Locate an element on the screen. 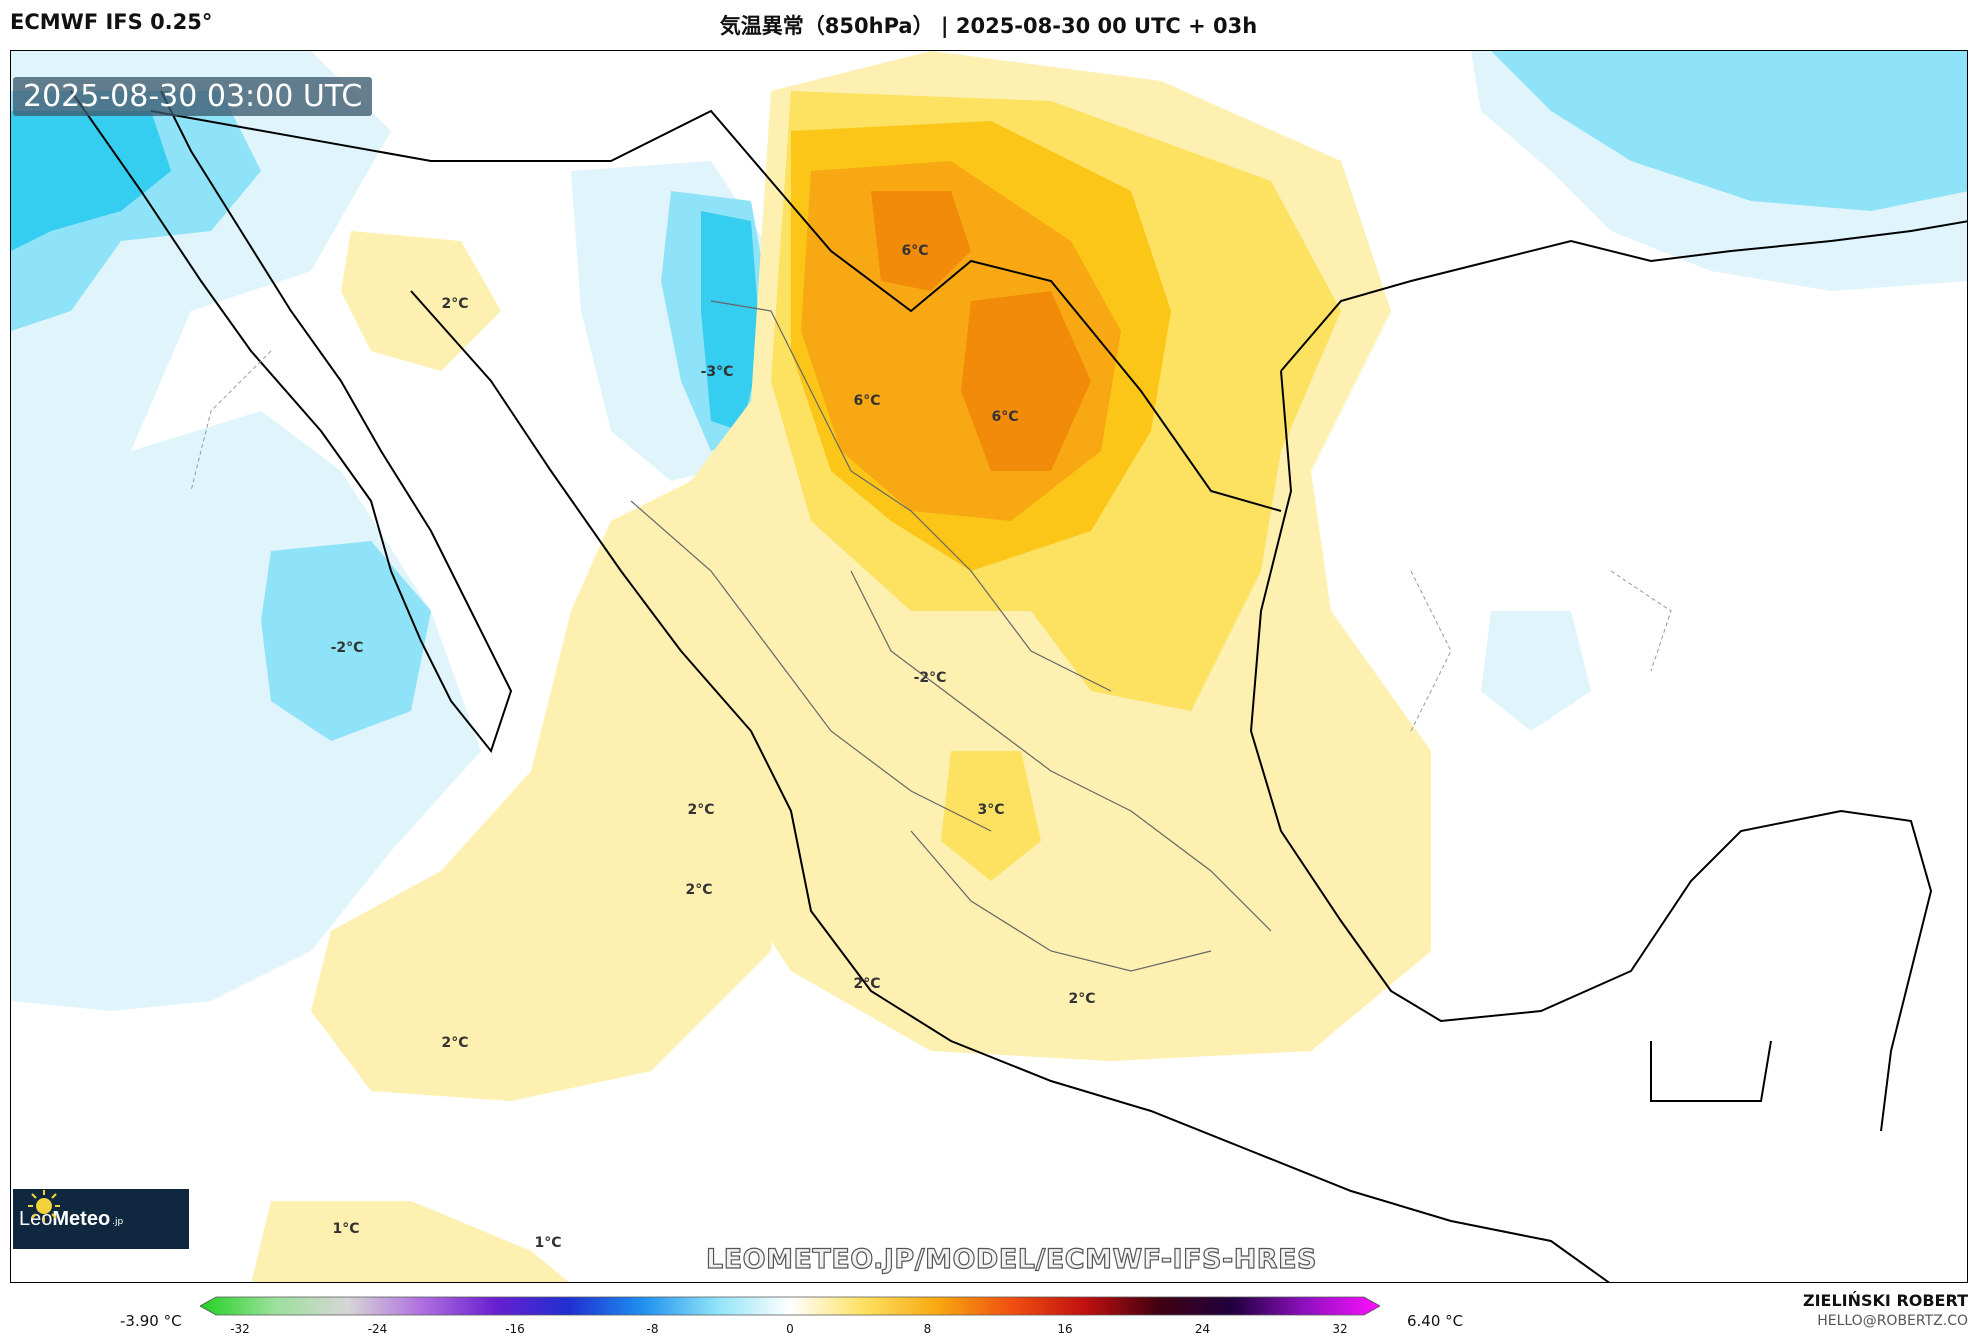  colorbar-tick: 16 is located at coordinates (1065, 1329).